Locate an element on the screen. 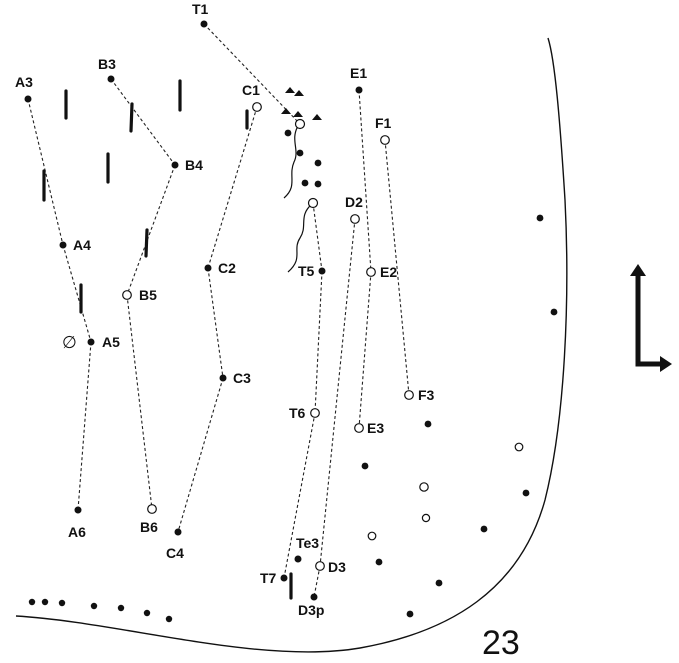 The image size is (679, 663). orientation-arrow-icon is located at coordinates (651, 318).